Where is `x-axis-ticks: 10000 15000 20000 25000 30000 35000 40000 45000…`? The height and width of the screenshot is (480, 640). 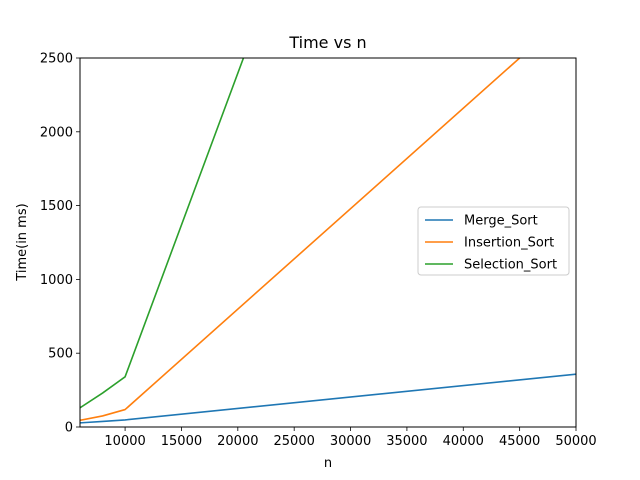
x-axis-ticks: 10000 15000 20000 25000 30000 35000 40000 45000… is located at coordinates (350, 438).